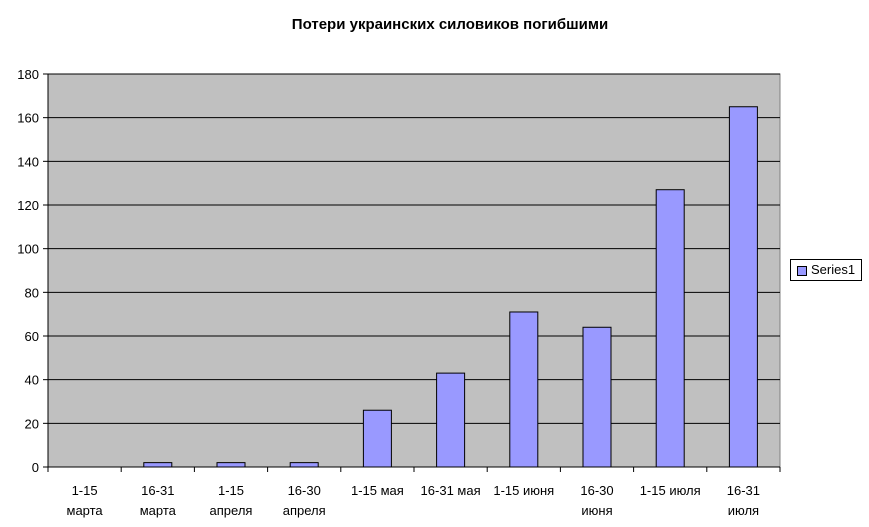  What do you see at coordinates (28, 74) in the screenshot?
I see `y-tick-label: 180` at bounding box center [28, 74].